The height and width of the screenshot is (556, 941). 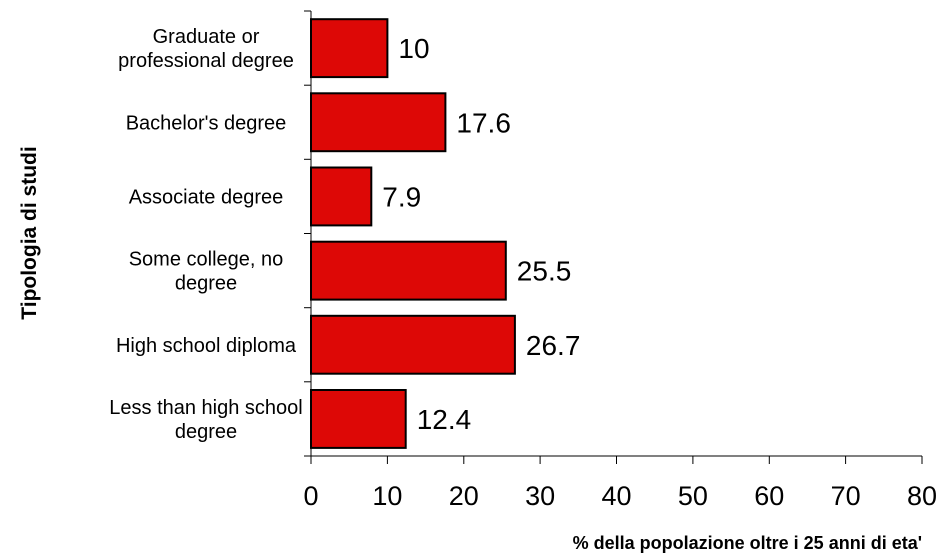 What do you see at coordinates (769, 496) in the screenshot?
I see `x-tick-label: 60` at bounding box center [769, 496].